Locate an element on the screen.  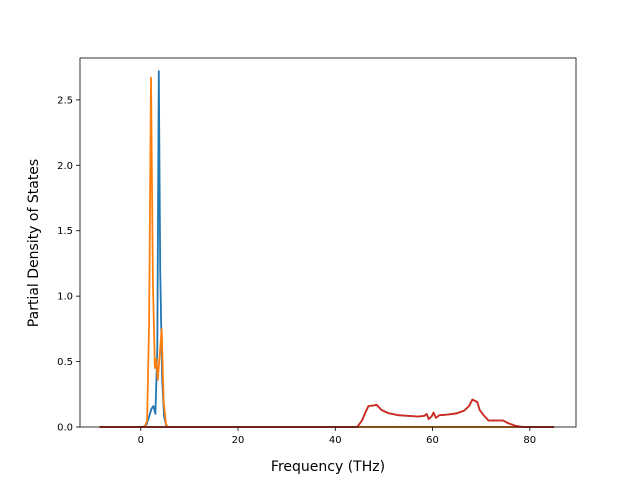
x-tick-label: 40 is located at coordinates (335, 440).